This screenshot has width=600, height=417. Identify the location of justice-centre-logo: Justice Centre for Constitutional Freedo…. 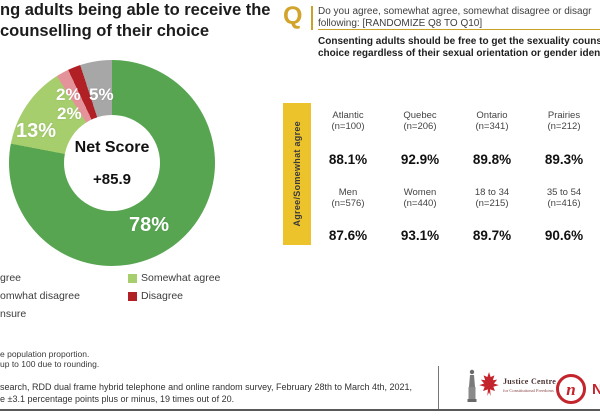
(509, 387).